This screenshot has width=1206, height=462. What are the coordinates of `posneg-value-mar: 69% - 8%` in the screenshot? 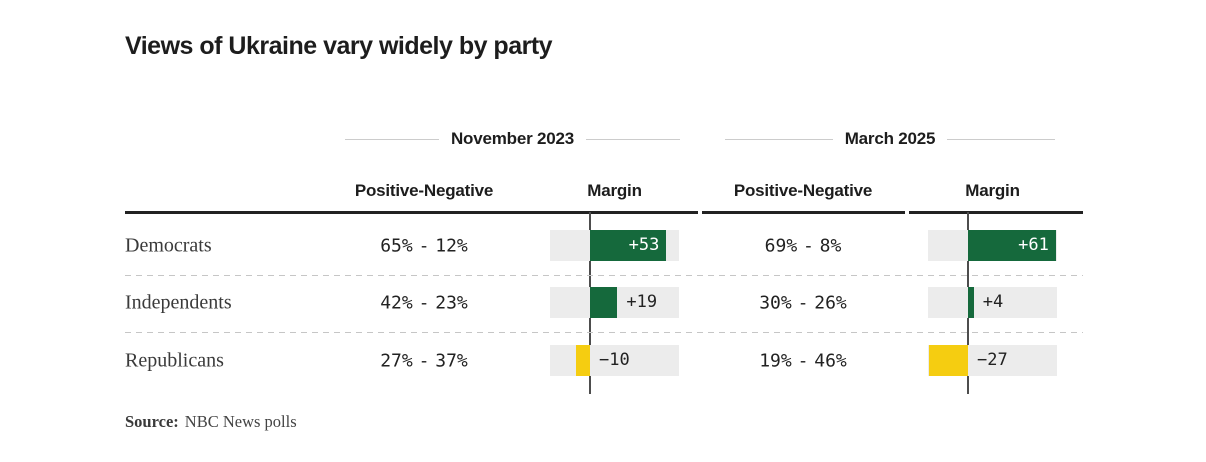 It's located at (803, 246).